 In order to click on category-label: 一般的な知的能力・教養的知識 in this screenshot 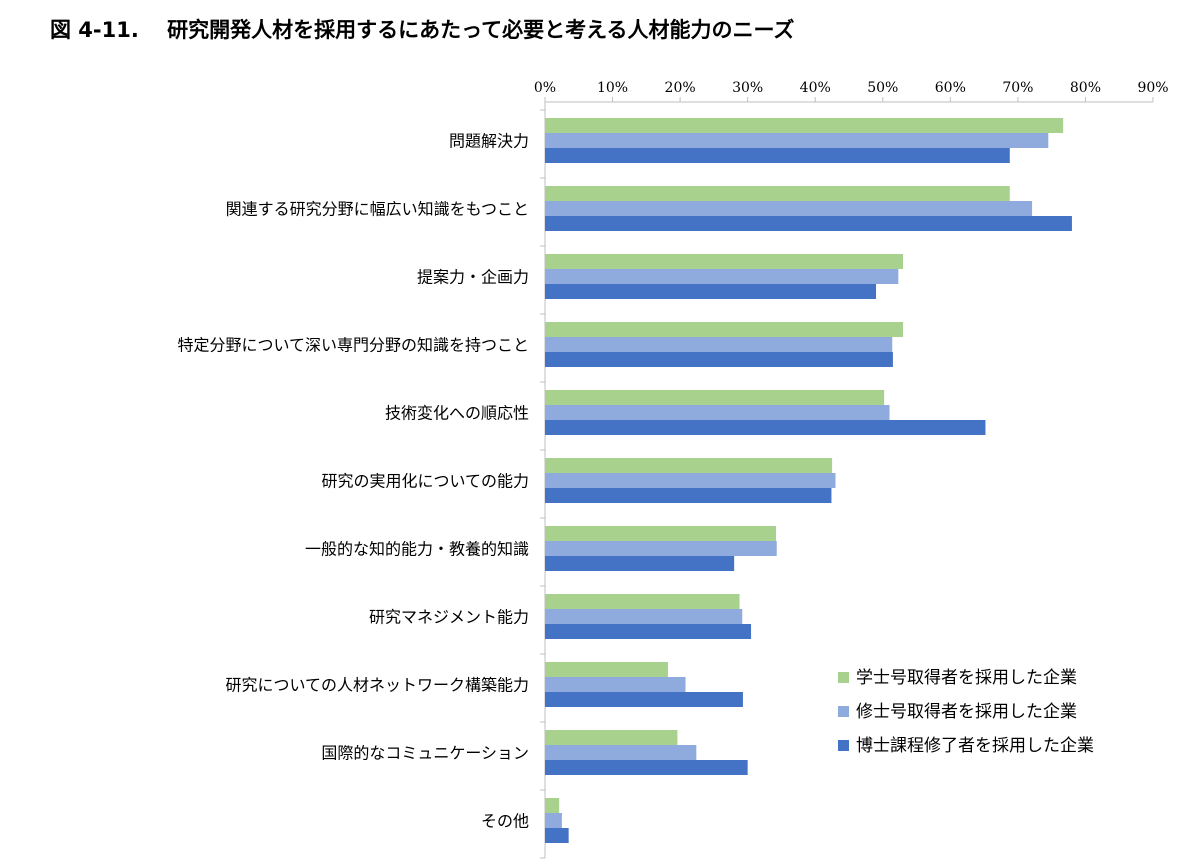, I will do `click(417, 549)`.